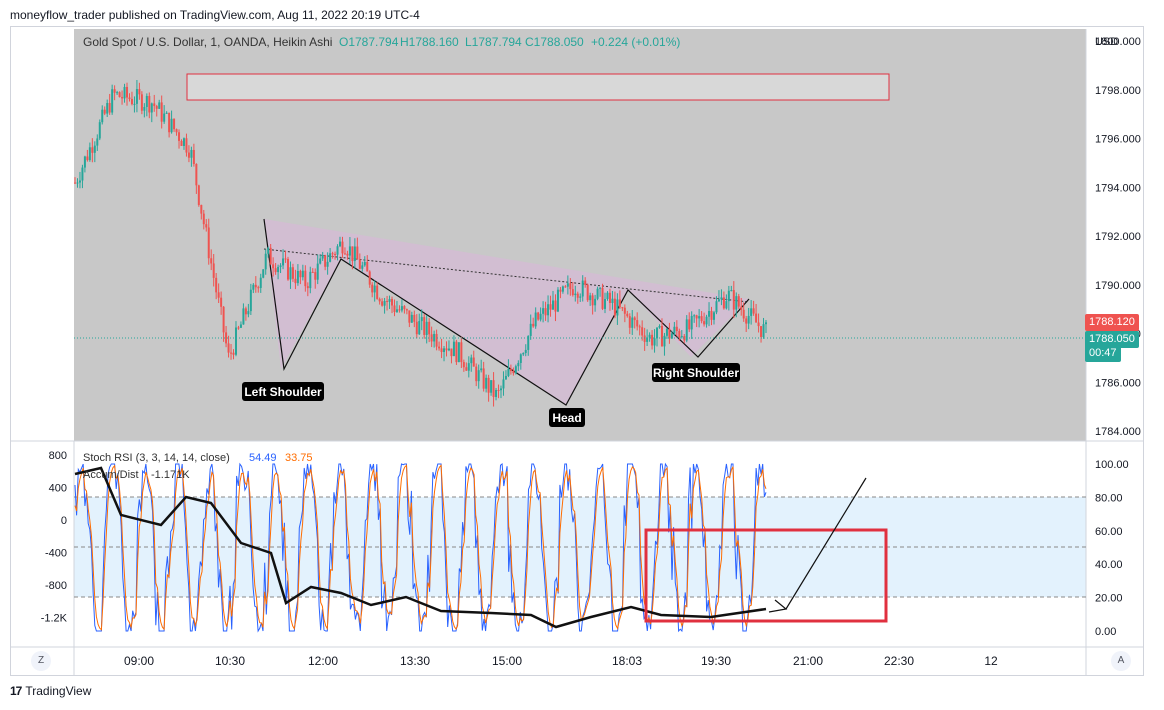  I want to click on currency-label: USD, so click(1106, 42).